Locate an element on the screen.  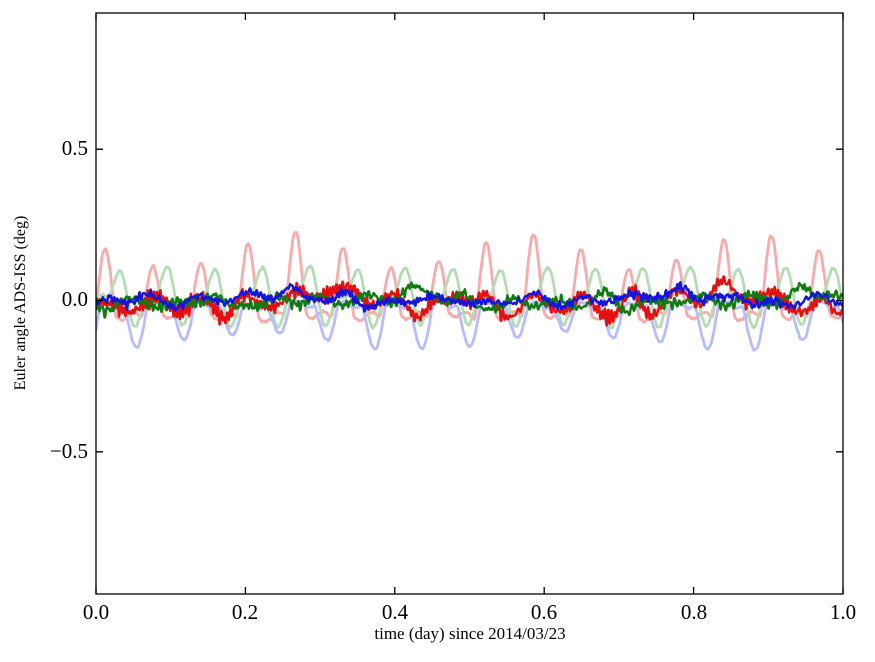
x-tick-label-1: 0.2 is located at coordinates (245, 612).